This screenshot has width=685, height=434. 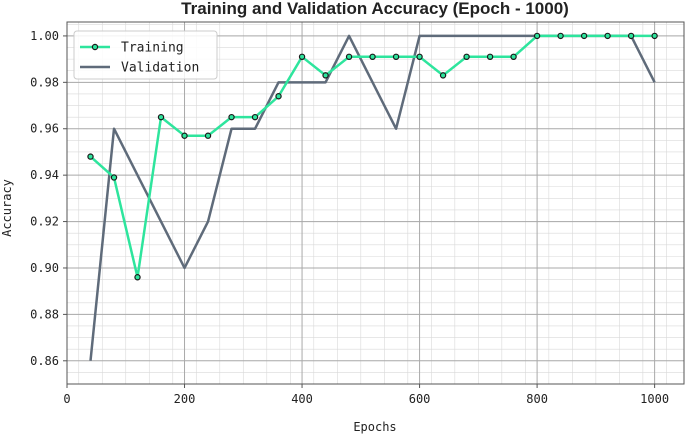 I want to click on y-tick-label: 0.98, so click(x=44, y=82).